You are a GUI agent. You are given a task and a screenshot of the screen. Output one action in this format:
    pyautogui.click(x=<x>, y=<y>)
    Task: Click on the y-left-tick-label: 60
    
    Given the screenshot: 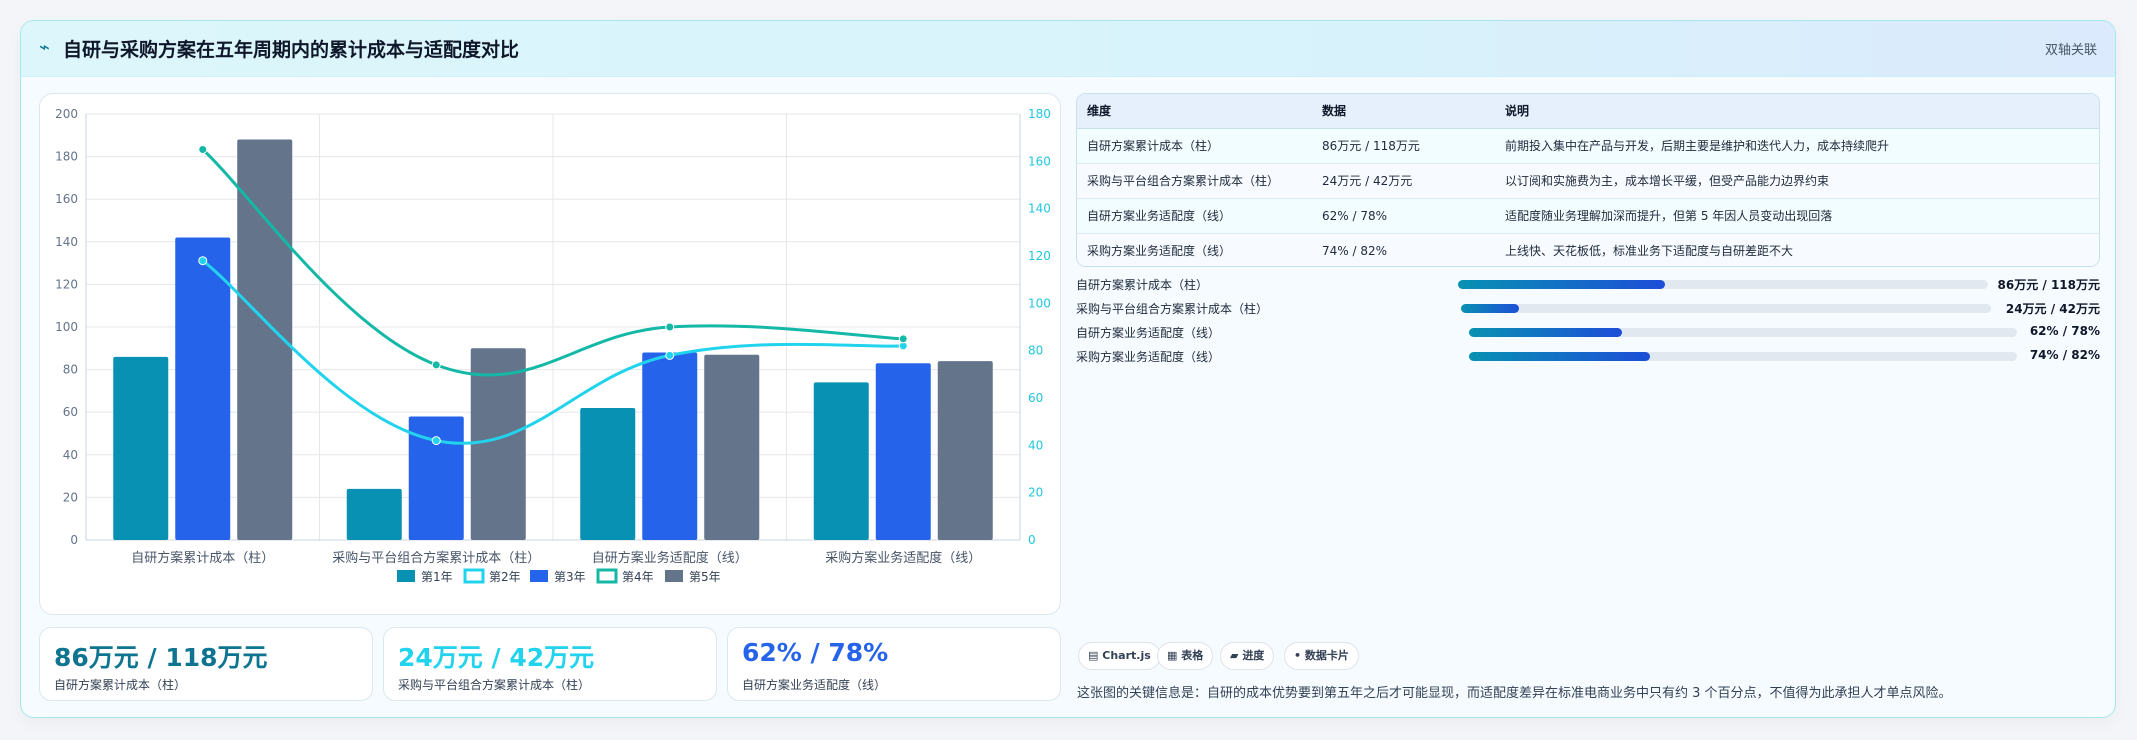 What is the action you would take?
    pyautogui.click(x=70, y=412)
    